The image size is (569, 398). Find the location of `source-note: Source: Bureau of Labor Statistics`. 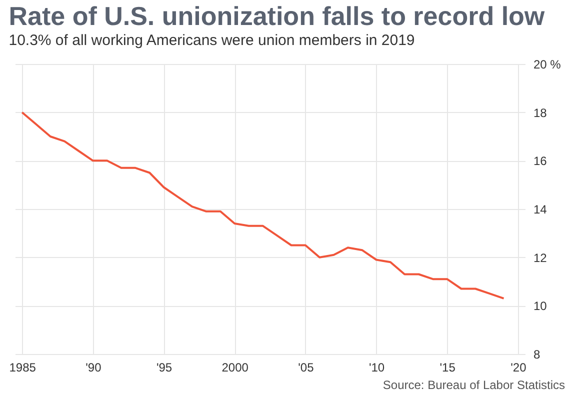

source-note: Source: Bureau of Labor Statistics is located at coordinates (473, 385).